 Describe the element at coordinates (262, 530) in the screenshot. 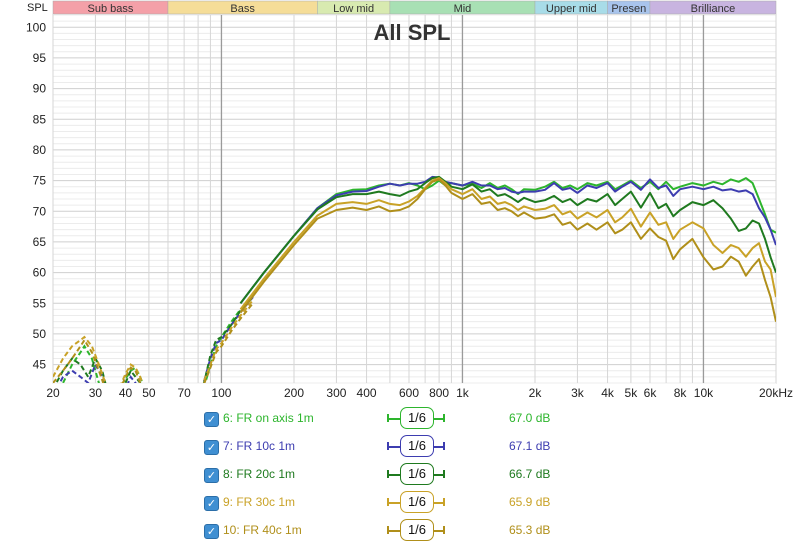

I see `series-name: 10: FR 40c 1m` at that location.